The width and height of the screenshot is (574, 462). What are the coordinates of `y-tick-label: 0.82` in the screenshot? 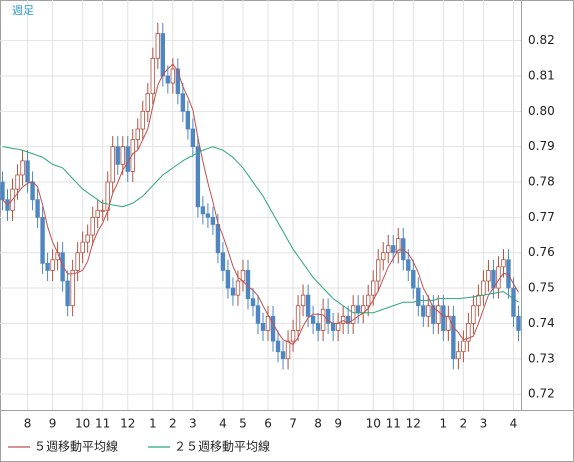 It's located at (541, 40).